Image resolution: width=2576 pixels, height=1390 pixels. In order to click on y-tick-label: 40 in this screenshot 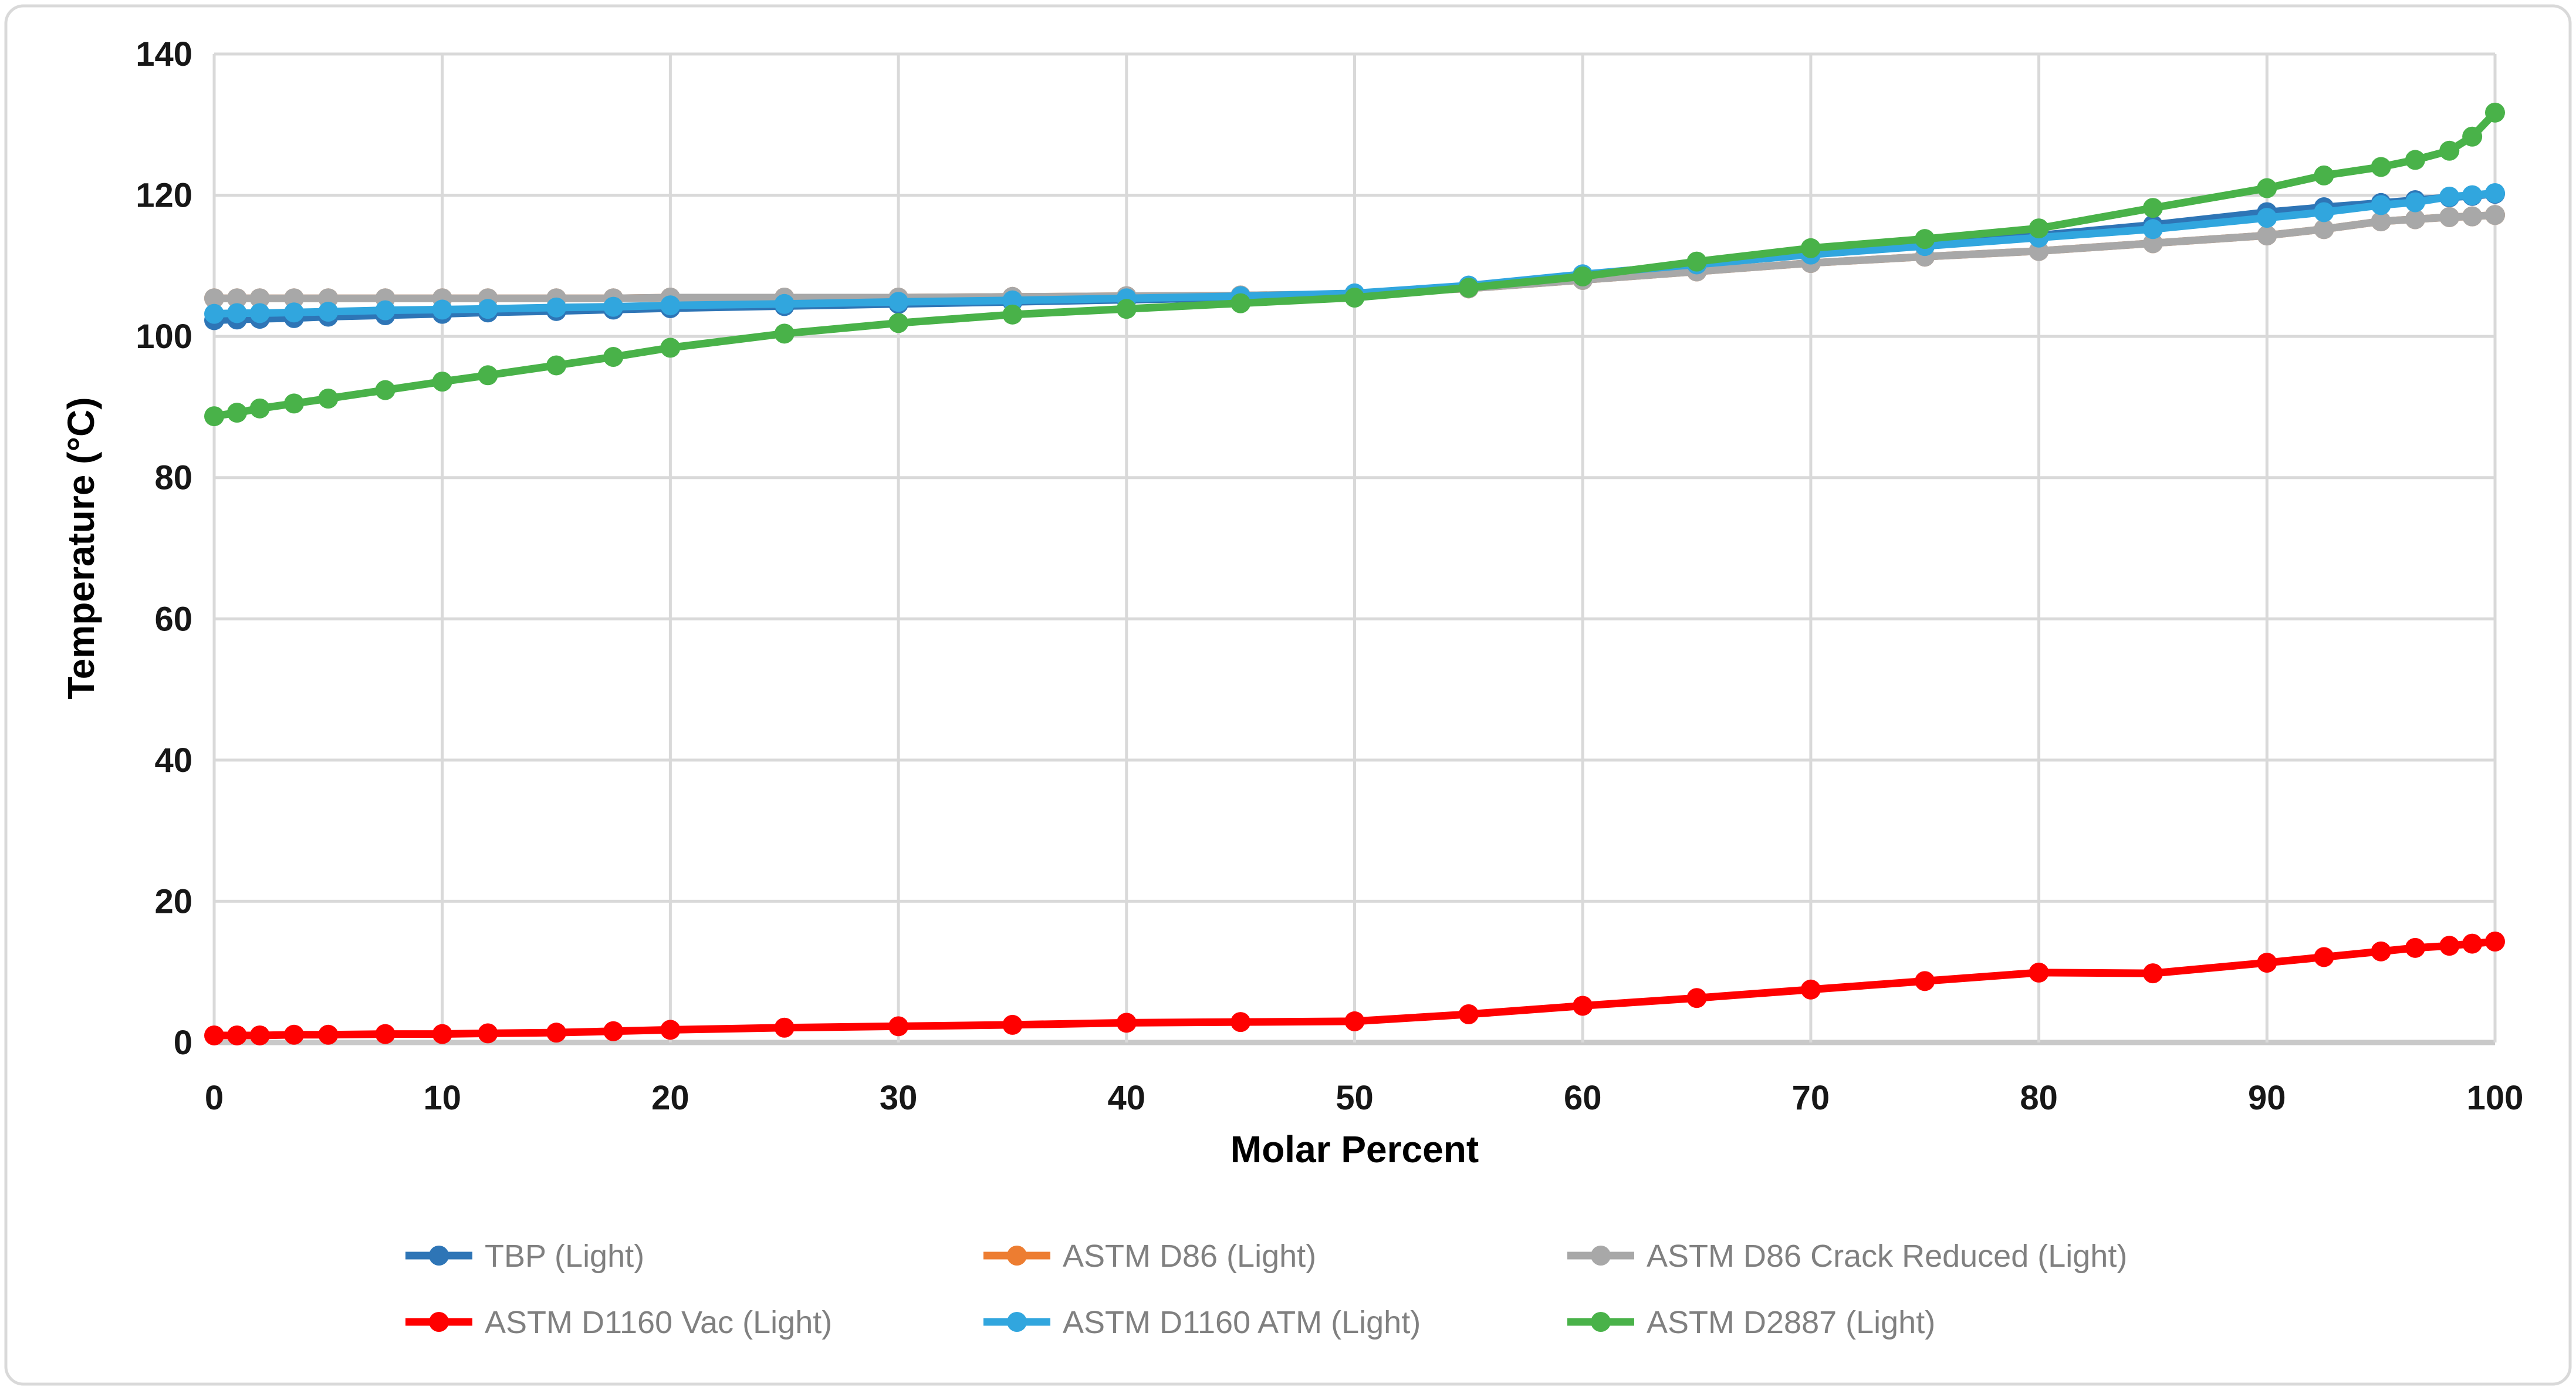, I will do `click(173, 760)`.